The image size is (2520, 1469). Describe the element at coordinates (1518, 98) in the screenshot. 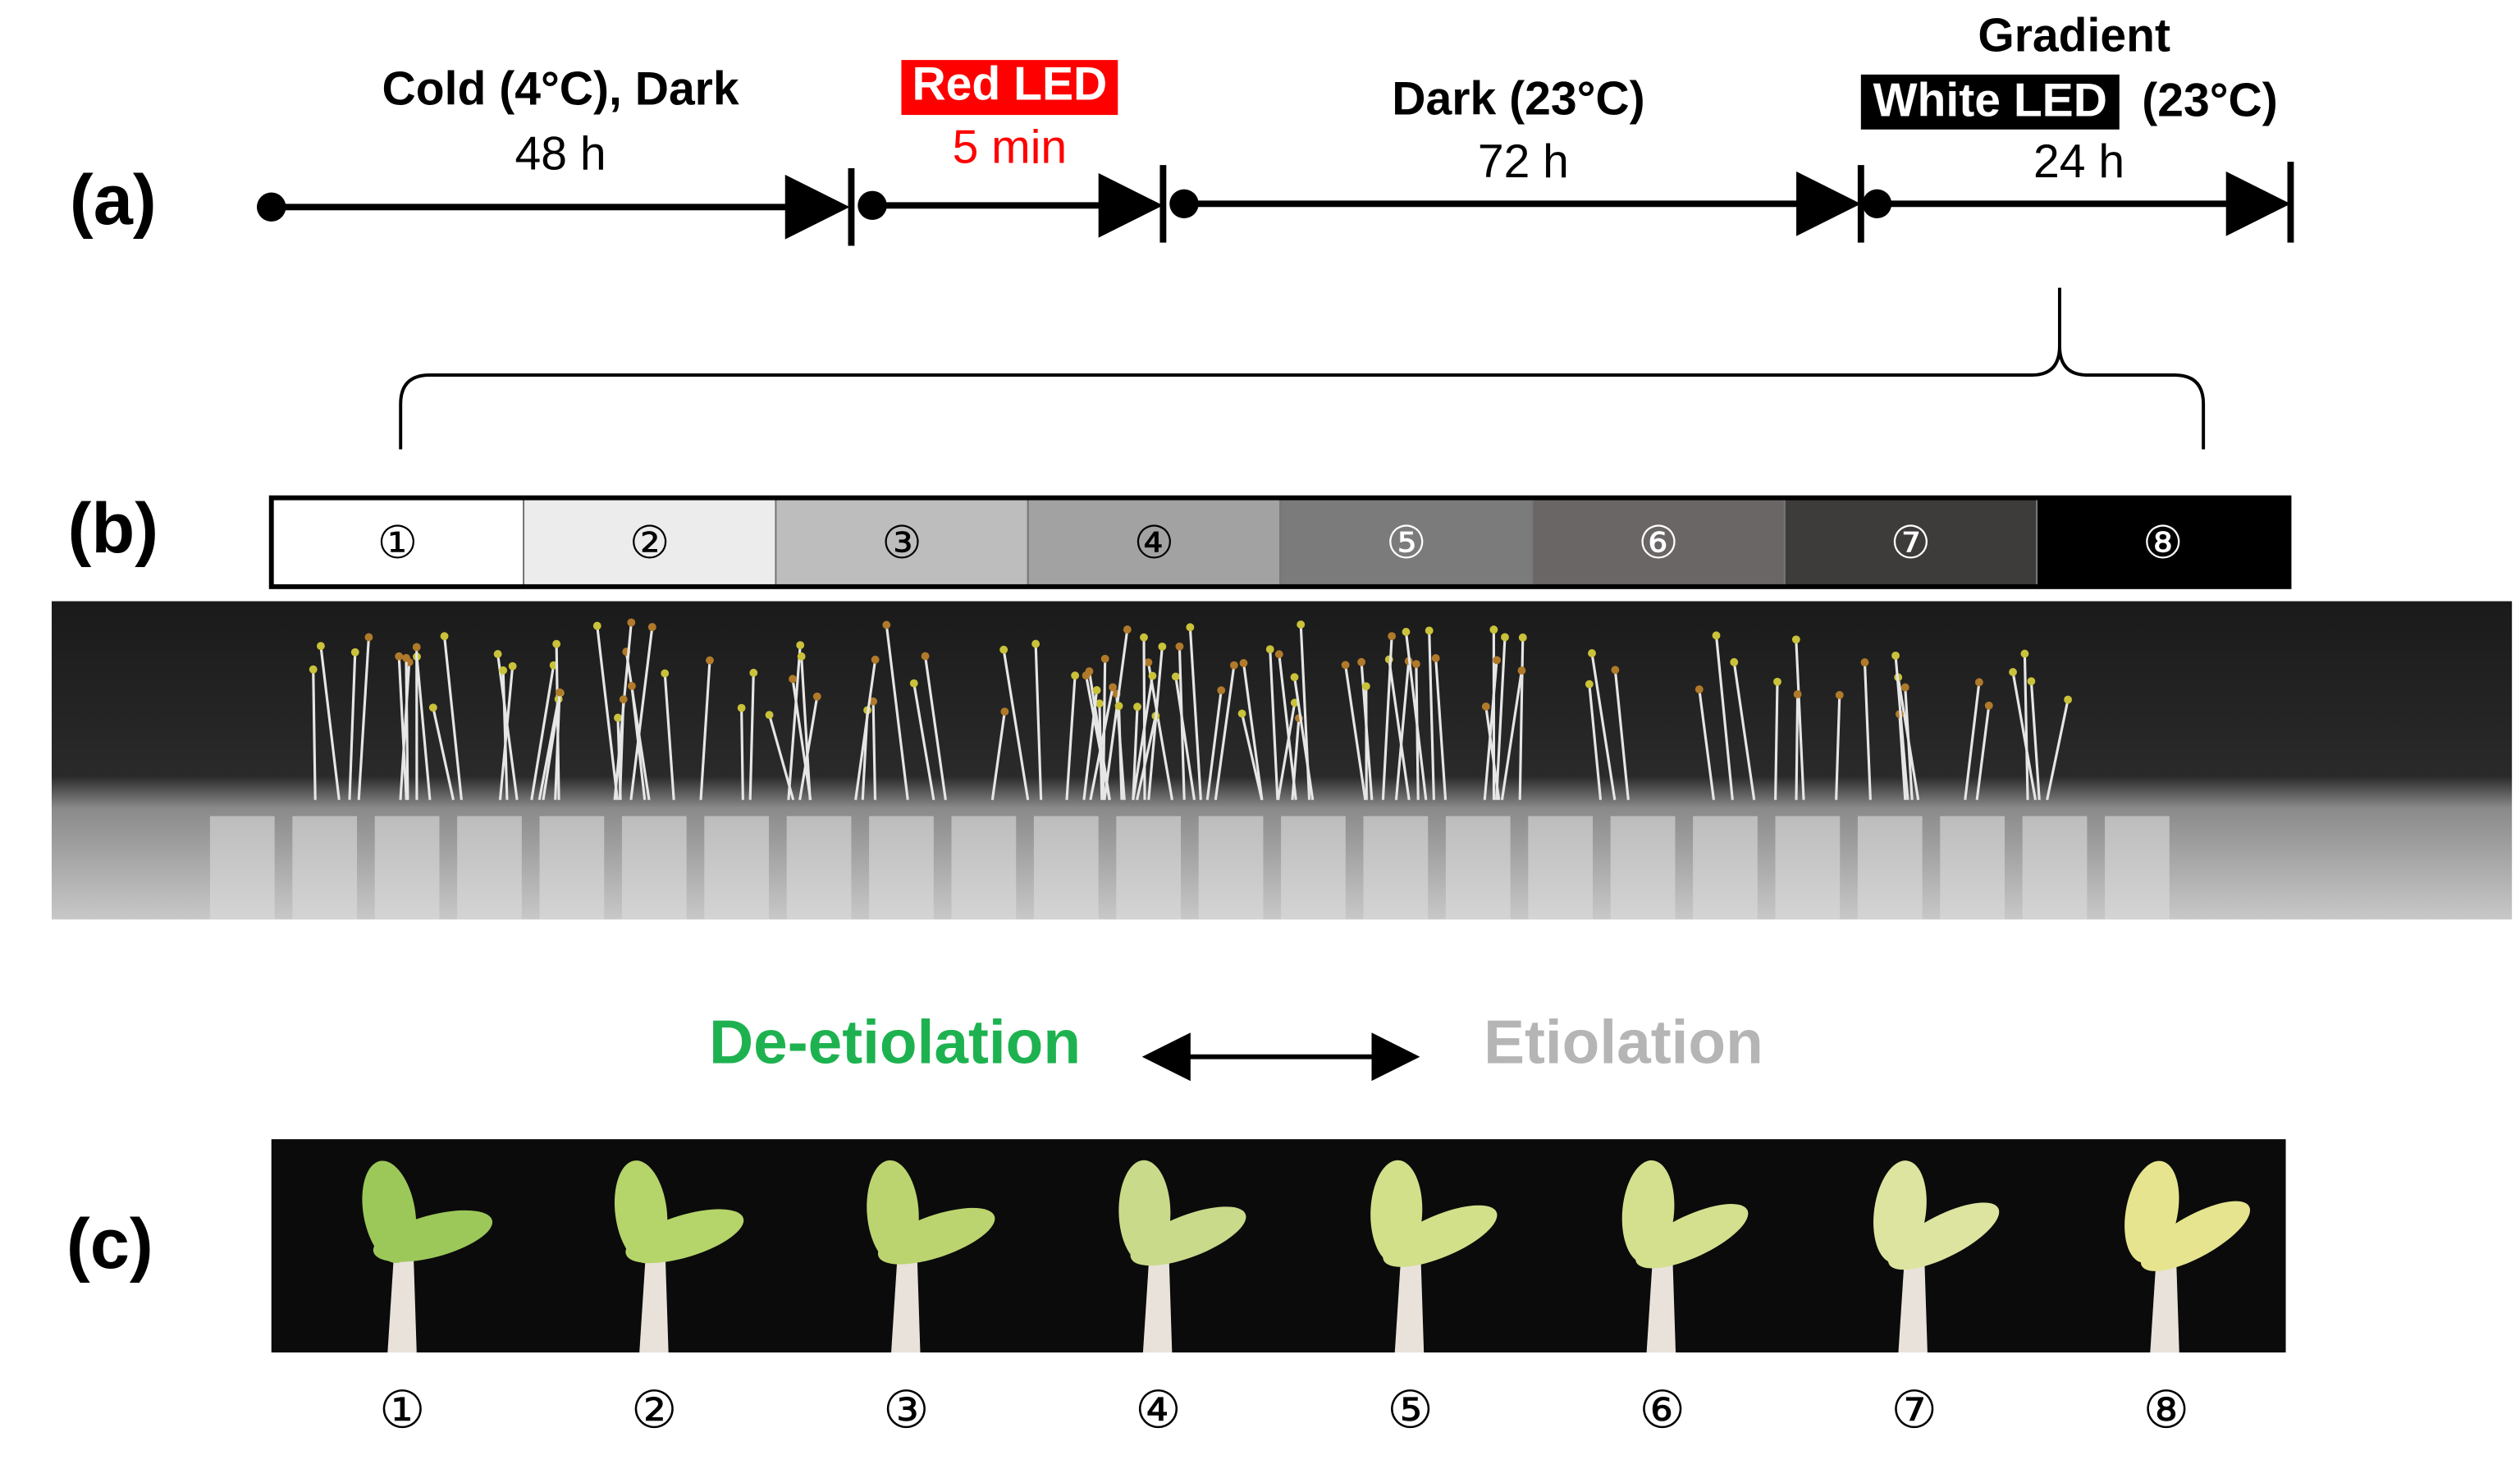

I see `step-label: Dark (23°C)` at that location.